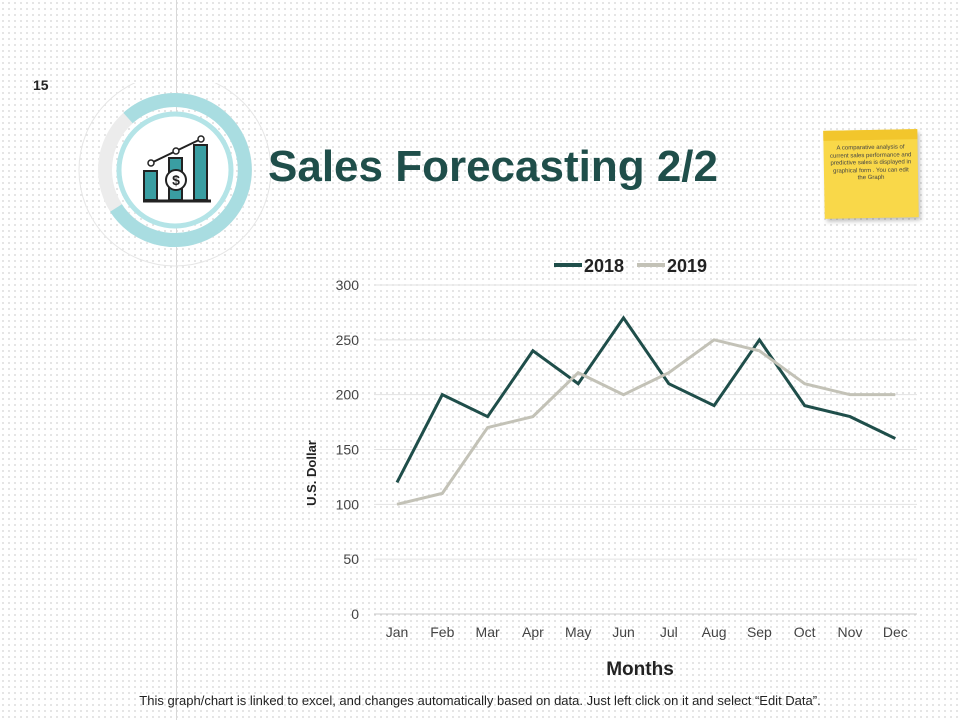 The width and height of the screenshot is (960, 720). I want to click on x-tick-label: Jul, so click(669, 632).